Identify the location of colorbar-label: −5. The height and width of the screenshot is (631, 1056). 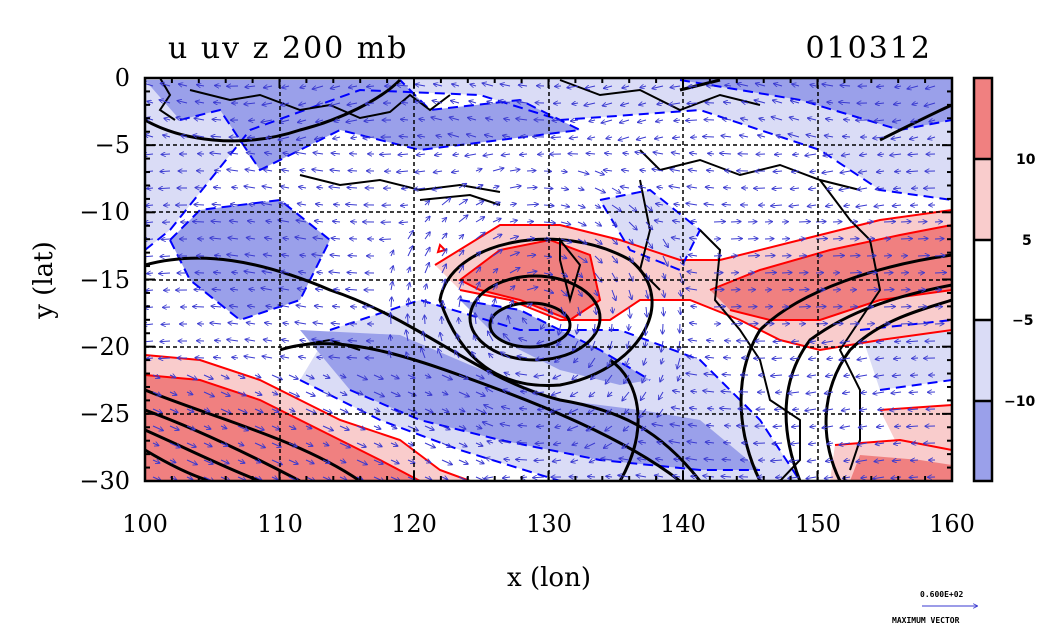
(1022, 321).